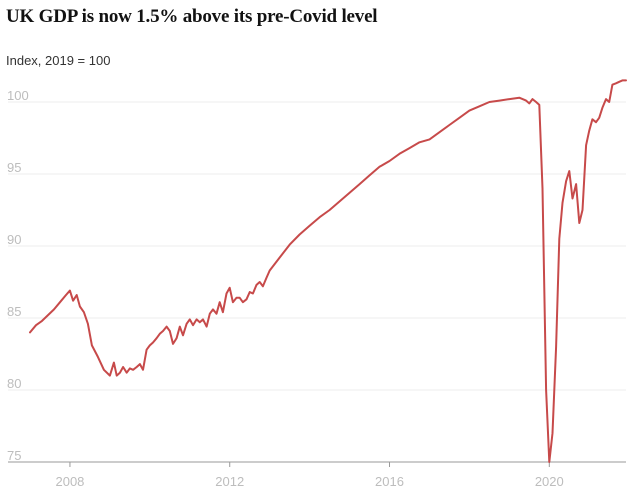 The width and height of the screenshot is (639, 493). What do you see at coordinates (14, 311) in the screenshot?
I see `y-tick-label-85: 85` at bounding box center [14, 311].